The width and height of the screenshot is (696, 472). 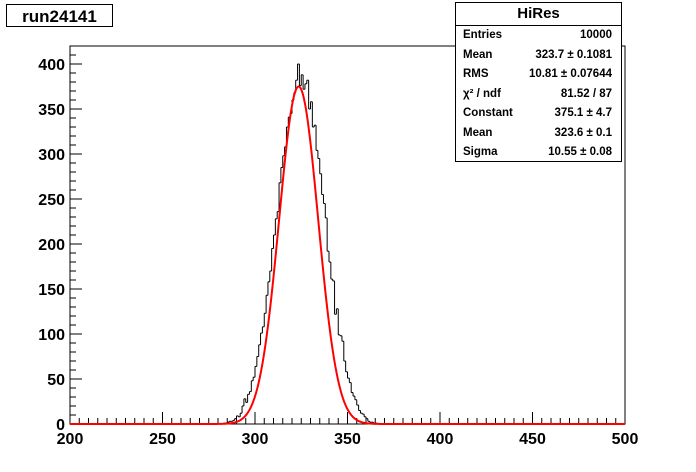 What do you see at coordinates (51, 335) in the screenshot?
I see `y-tick-label: 100` at bounding box center [51, 335].